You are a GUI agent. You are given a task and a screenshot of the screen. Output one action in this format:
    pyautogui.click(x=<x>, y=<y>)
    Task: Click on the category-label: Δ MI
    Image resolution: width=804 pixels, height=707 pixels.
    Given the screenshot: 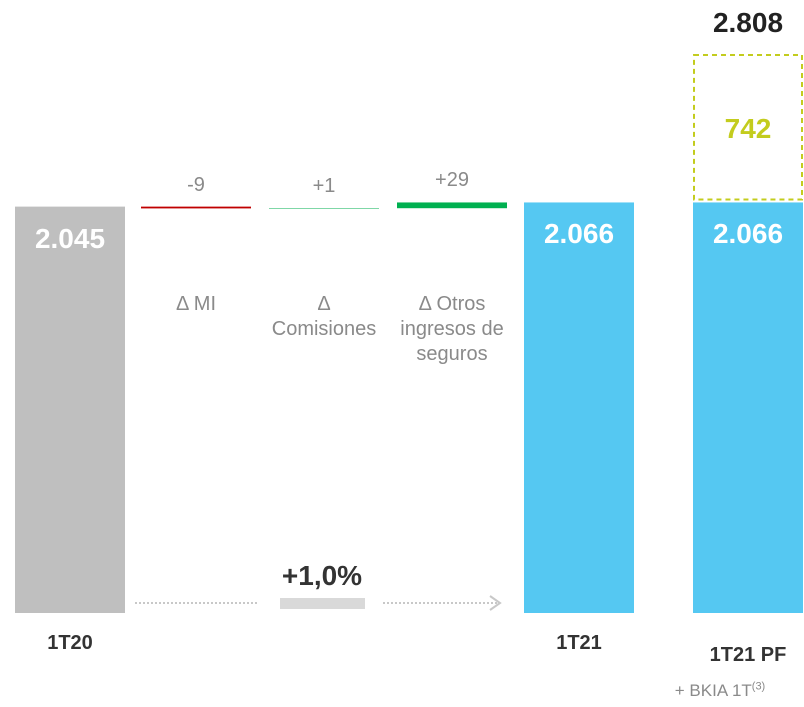 What is the action you would take?
    pyautogui.click(x=196, y=304)
    